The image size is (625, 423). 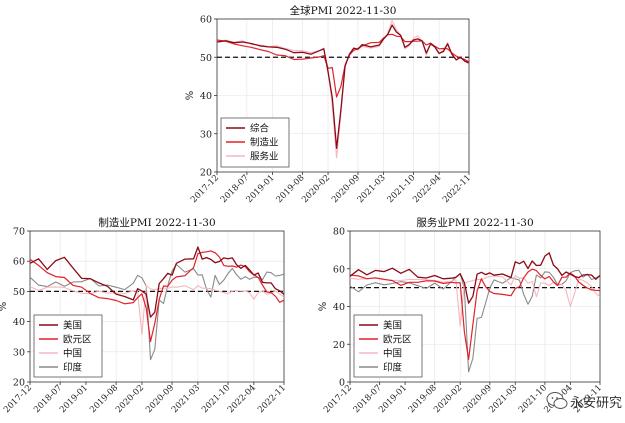 What do you see at coordinates (19, 232) in the screenshot?
I see `y-tick-label: 70` at bounding box center [19, 232].